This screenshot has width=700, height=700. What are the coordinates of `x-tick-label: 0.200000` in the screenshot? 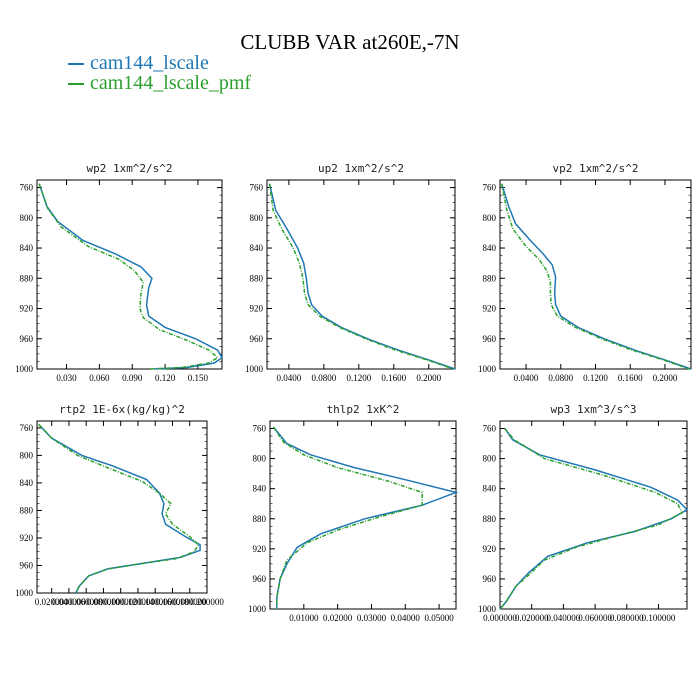 It's located at (207, 602).